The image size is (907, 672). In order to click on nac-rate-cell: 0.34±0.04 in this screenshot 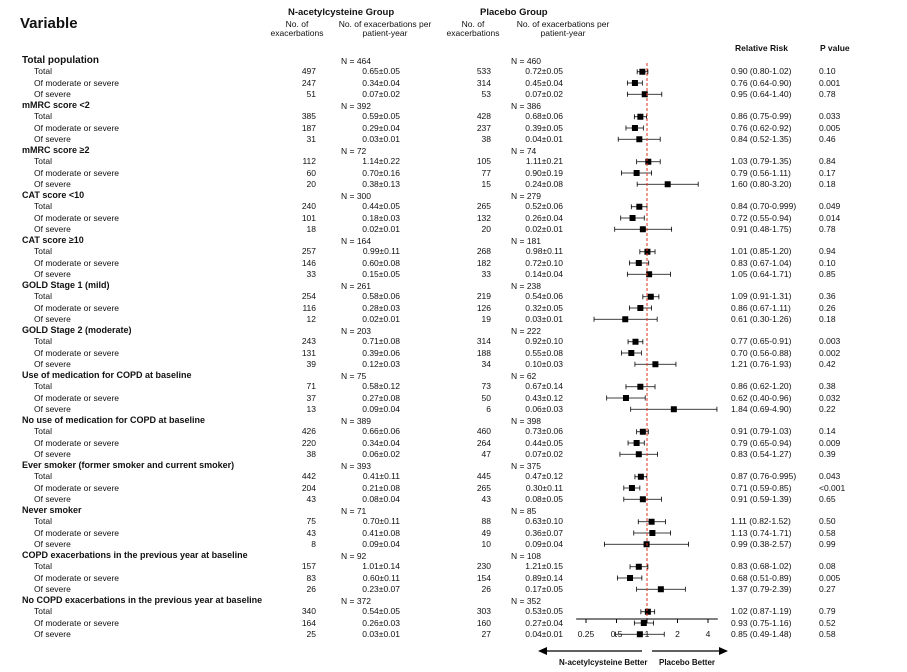, I will do `click(381, 442)`.